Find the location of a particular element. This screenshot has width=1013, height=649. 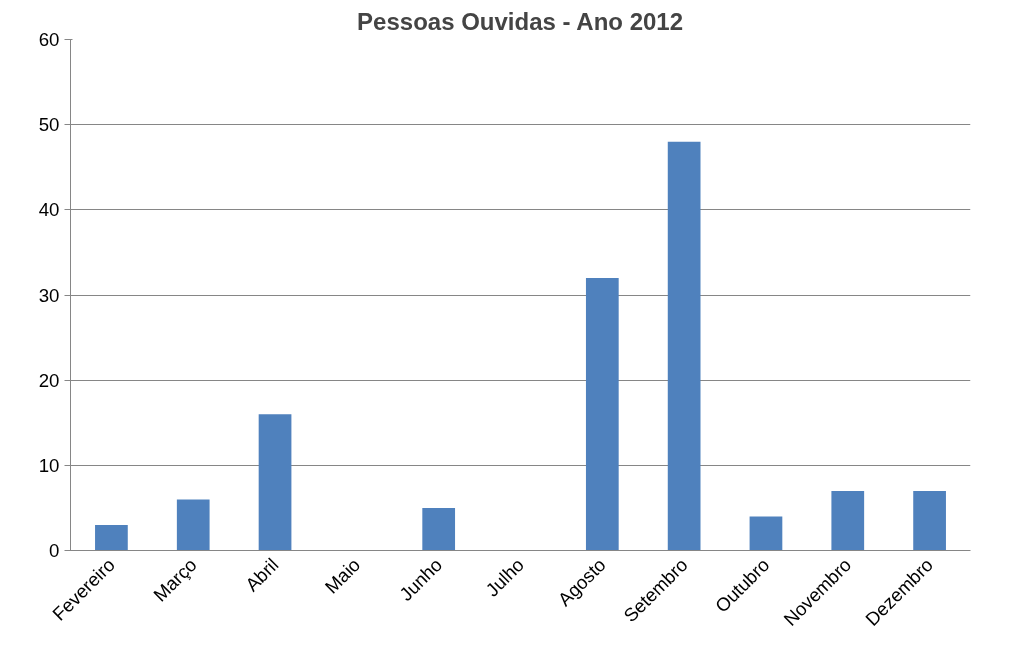

chart-title: Pessoas Ouvidas - Ano 2012 is located at coordinates (520, 21).